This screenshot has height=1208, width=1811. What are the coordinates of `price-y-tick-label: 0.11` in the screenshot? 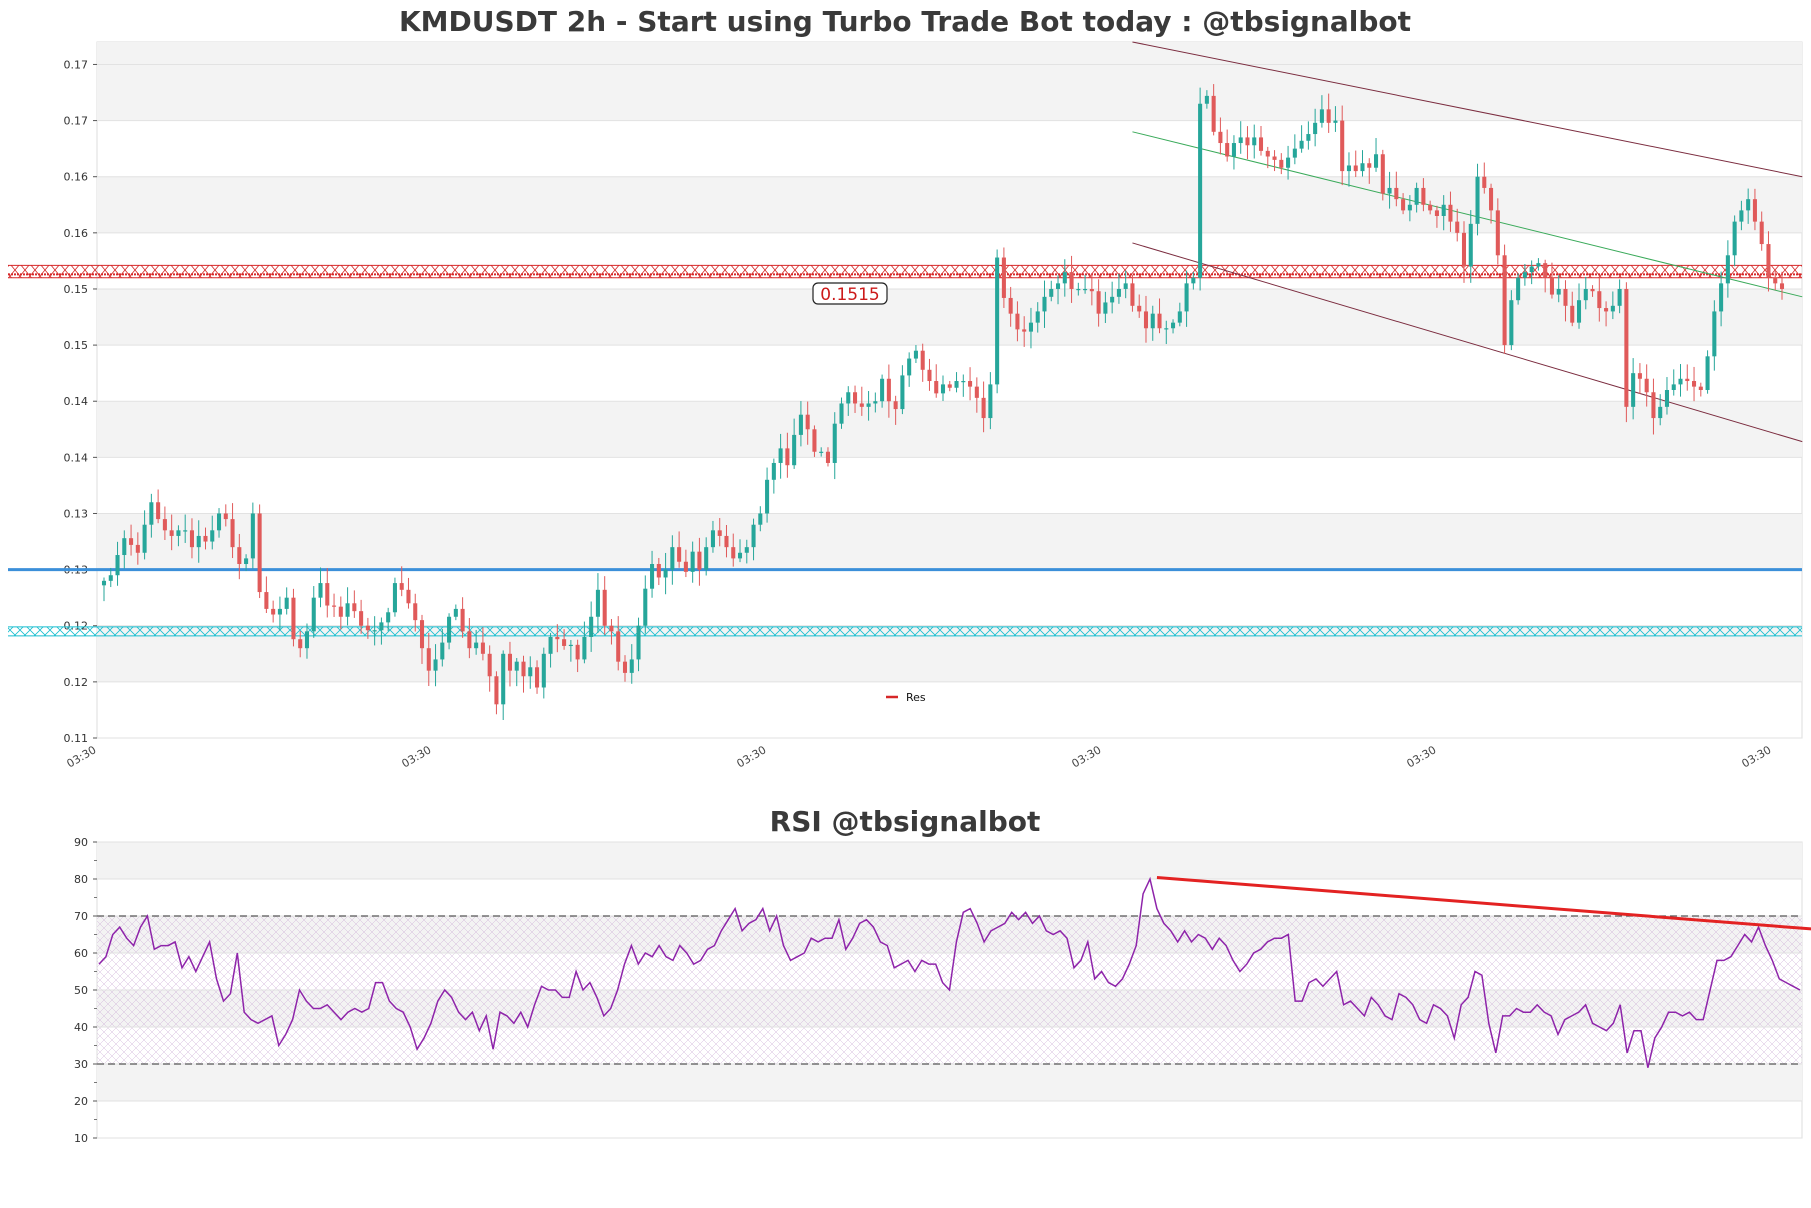 It's located at (76, 738).